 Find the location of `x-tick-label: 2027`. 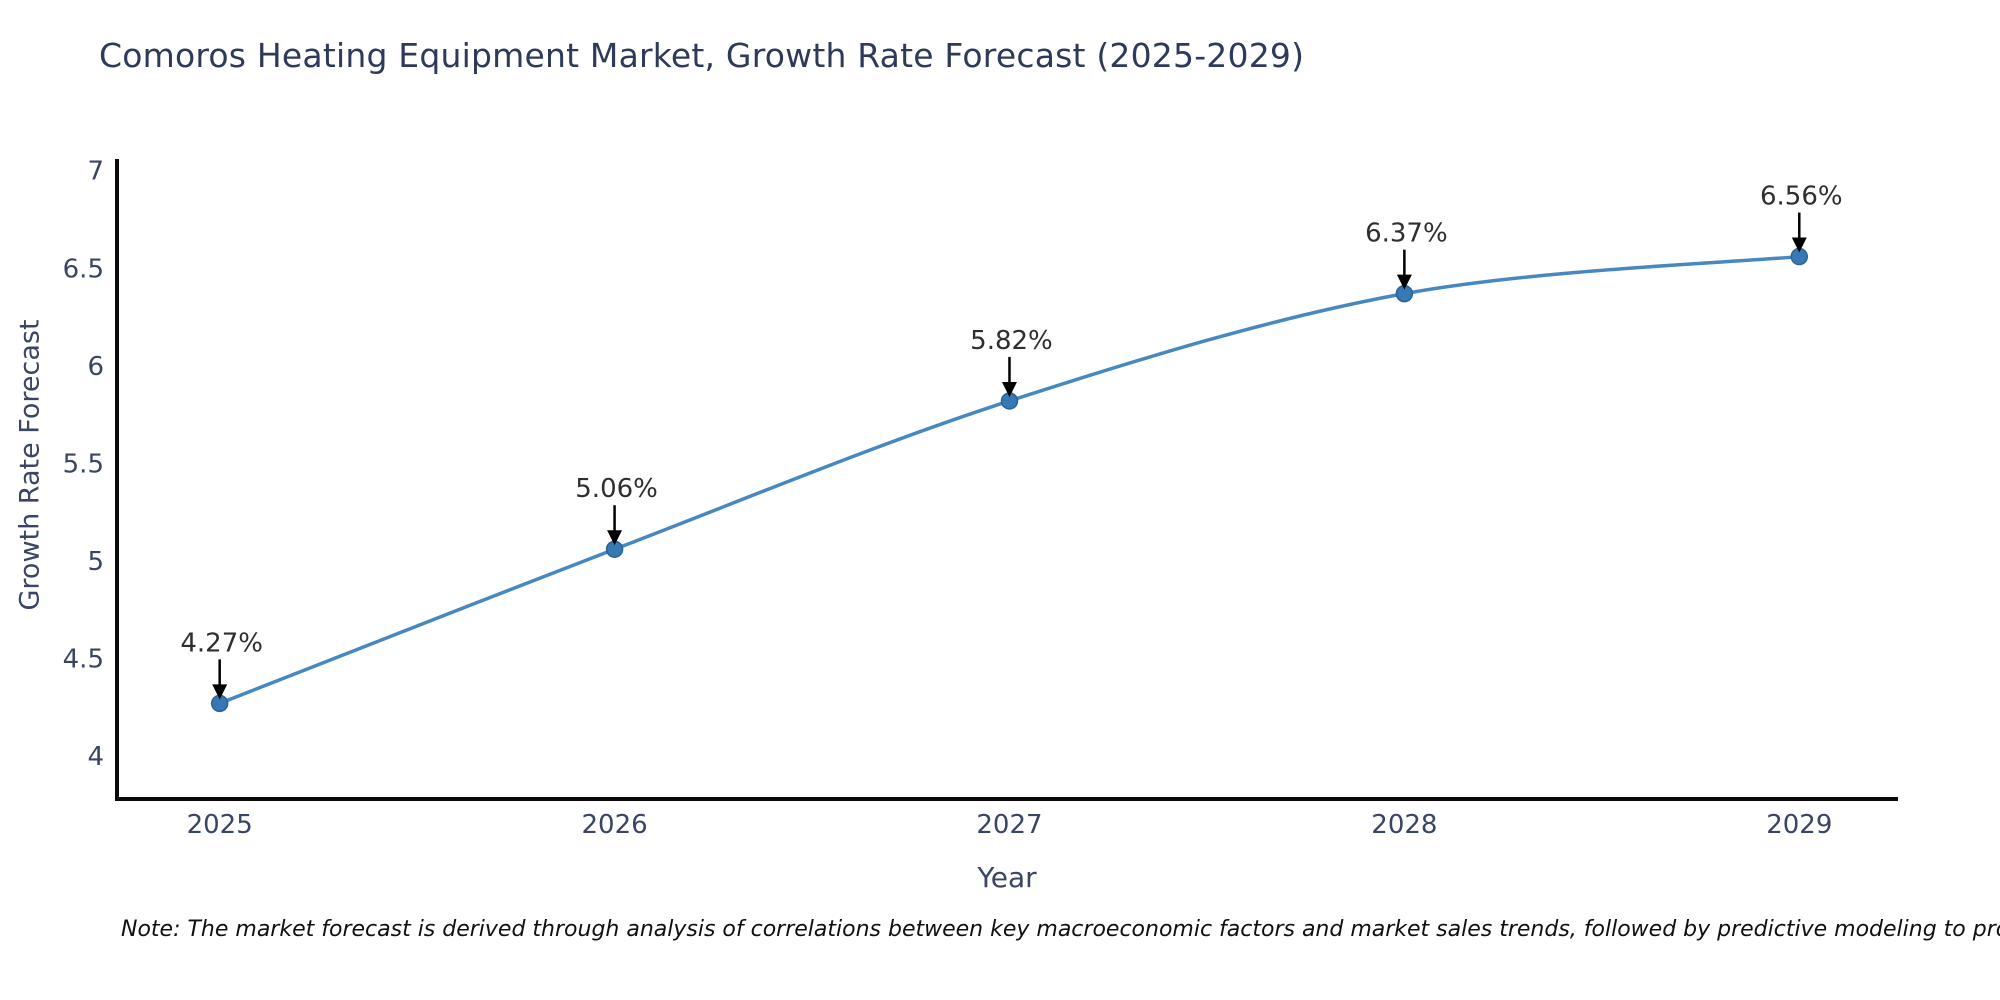

x-tick-label: 2027 is located at coordinates (1009, 825).